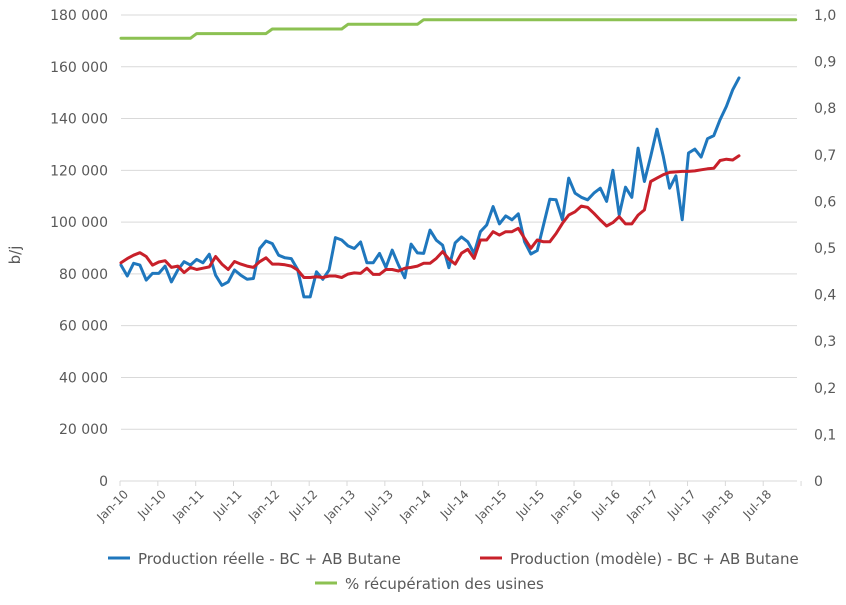 The width and height of the screenshot is (846, 605). What do you see at coordinates (825, 109) in the screenshot?
I see `y2-tick-label: 0,8` at bounding box center [825, 109].